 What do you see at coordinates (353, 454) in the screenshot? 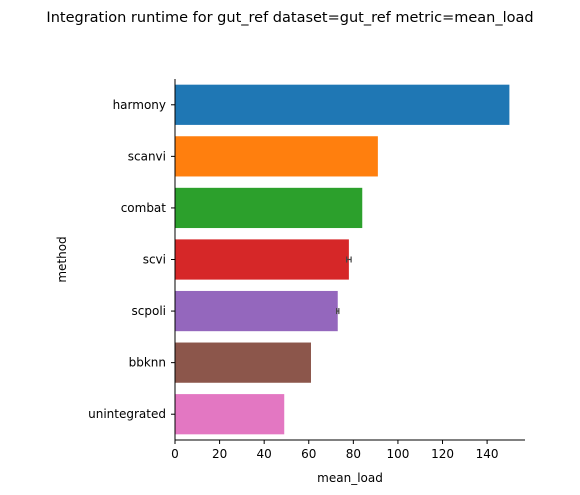
I see `x-tick-label-80: 80` at bounding box center [353, 454].